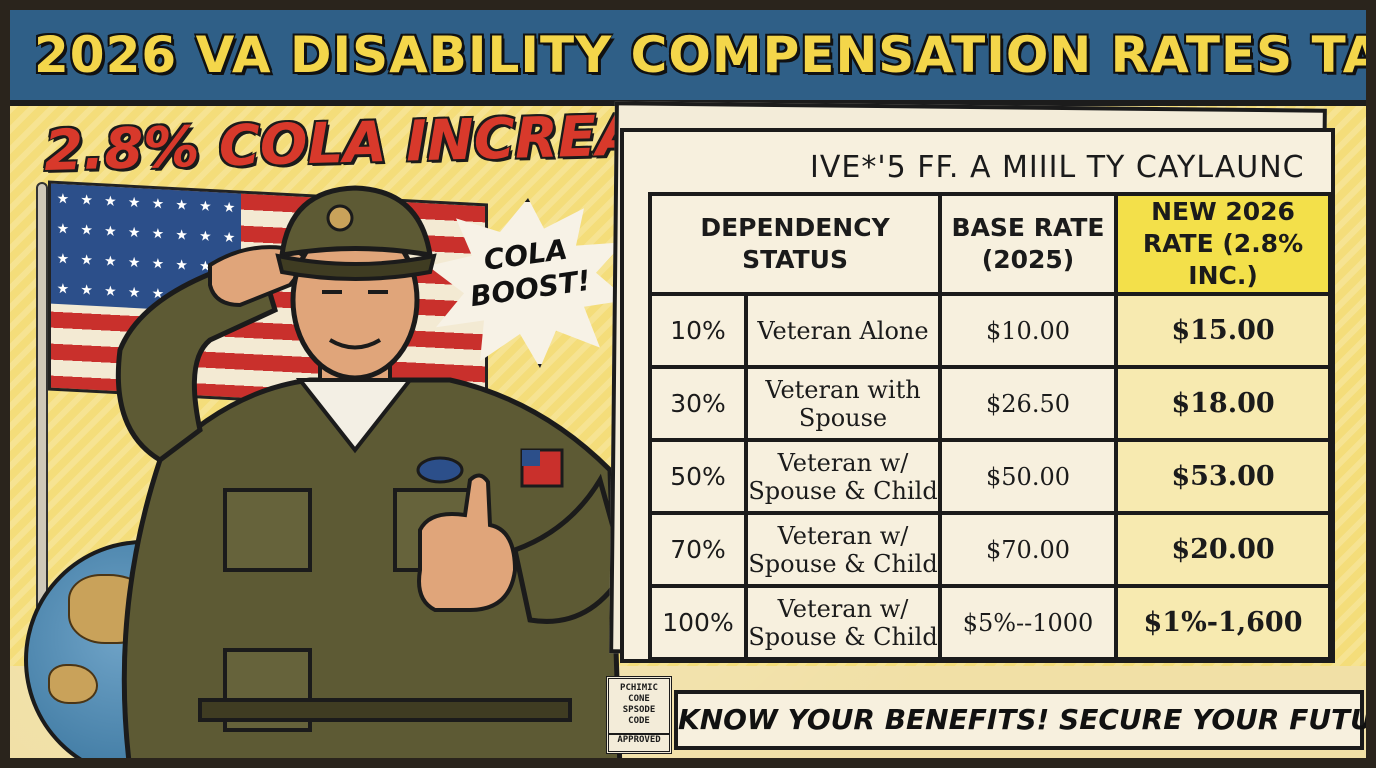 The height and width of the screenshot is (768, 1376). I want to click on stamp-line: SPSODE, so click(639, 710).